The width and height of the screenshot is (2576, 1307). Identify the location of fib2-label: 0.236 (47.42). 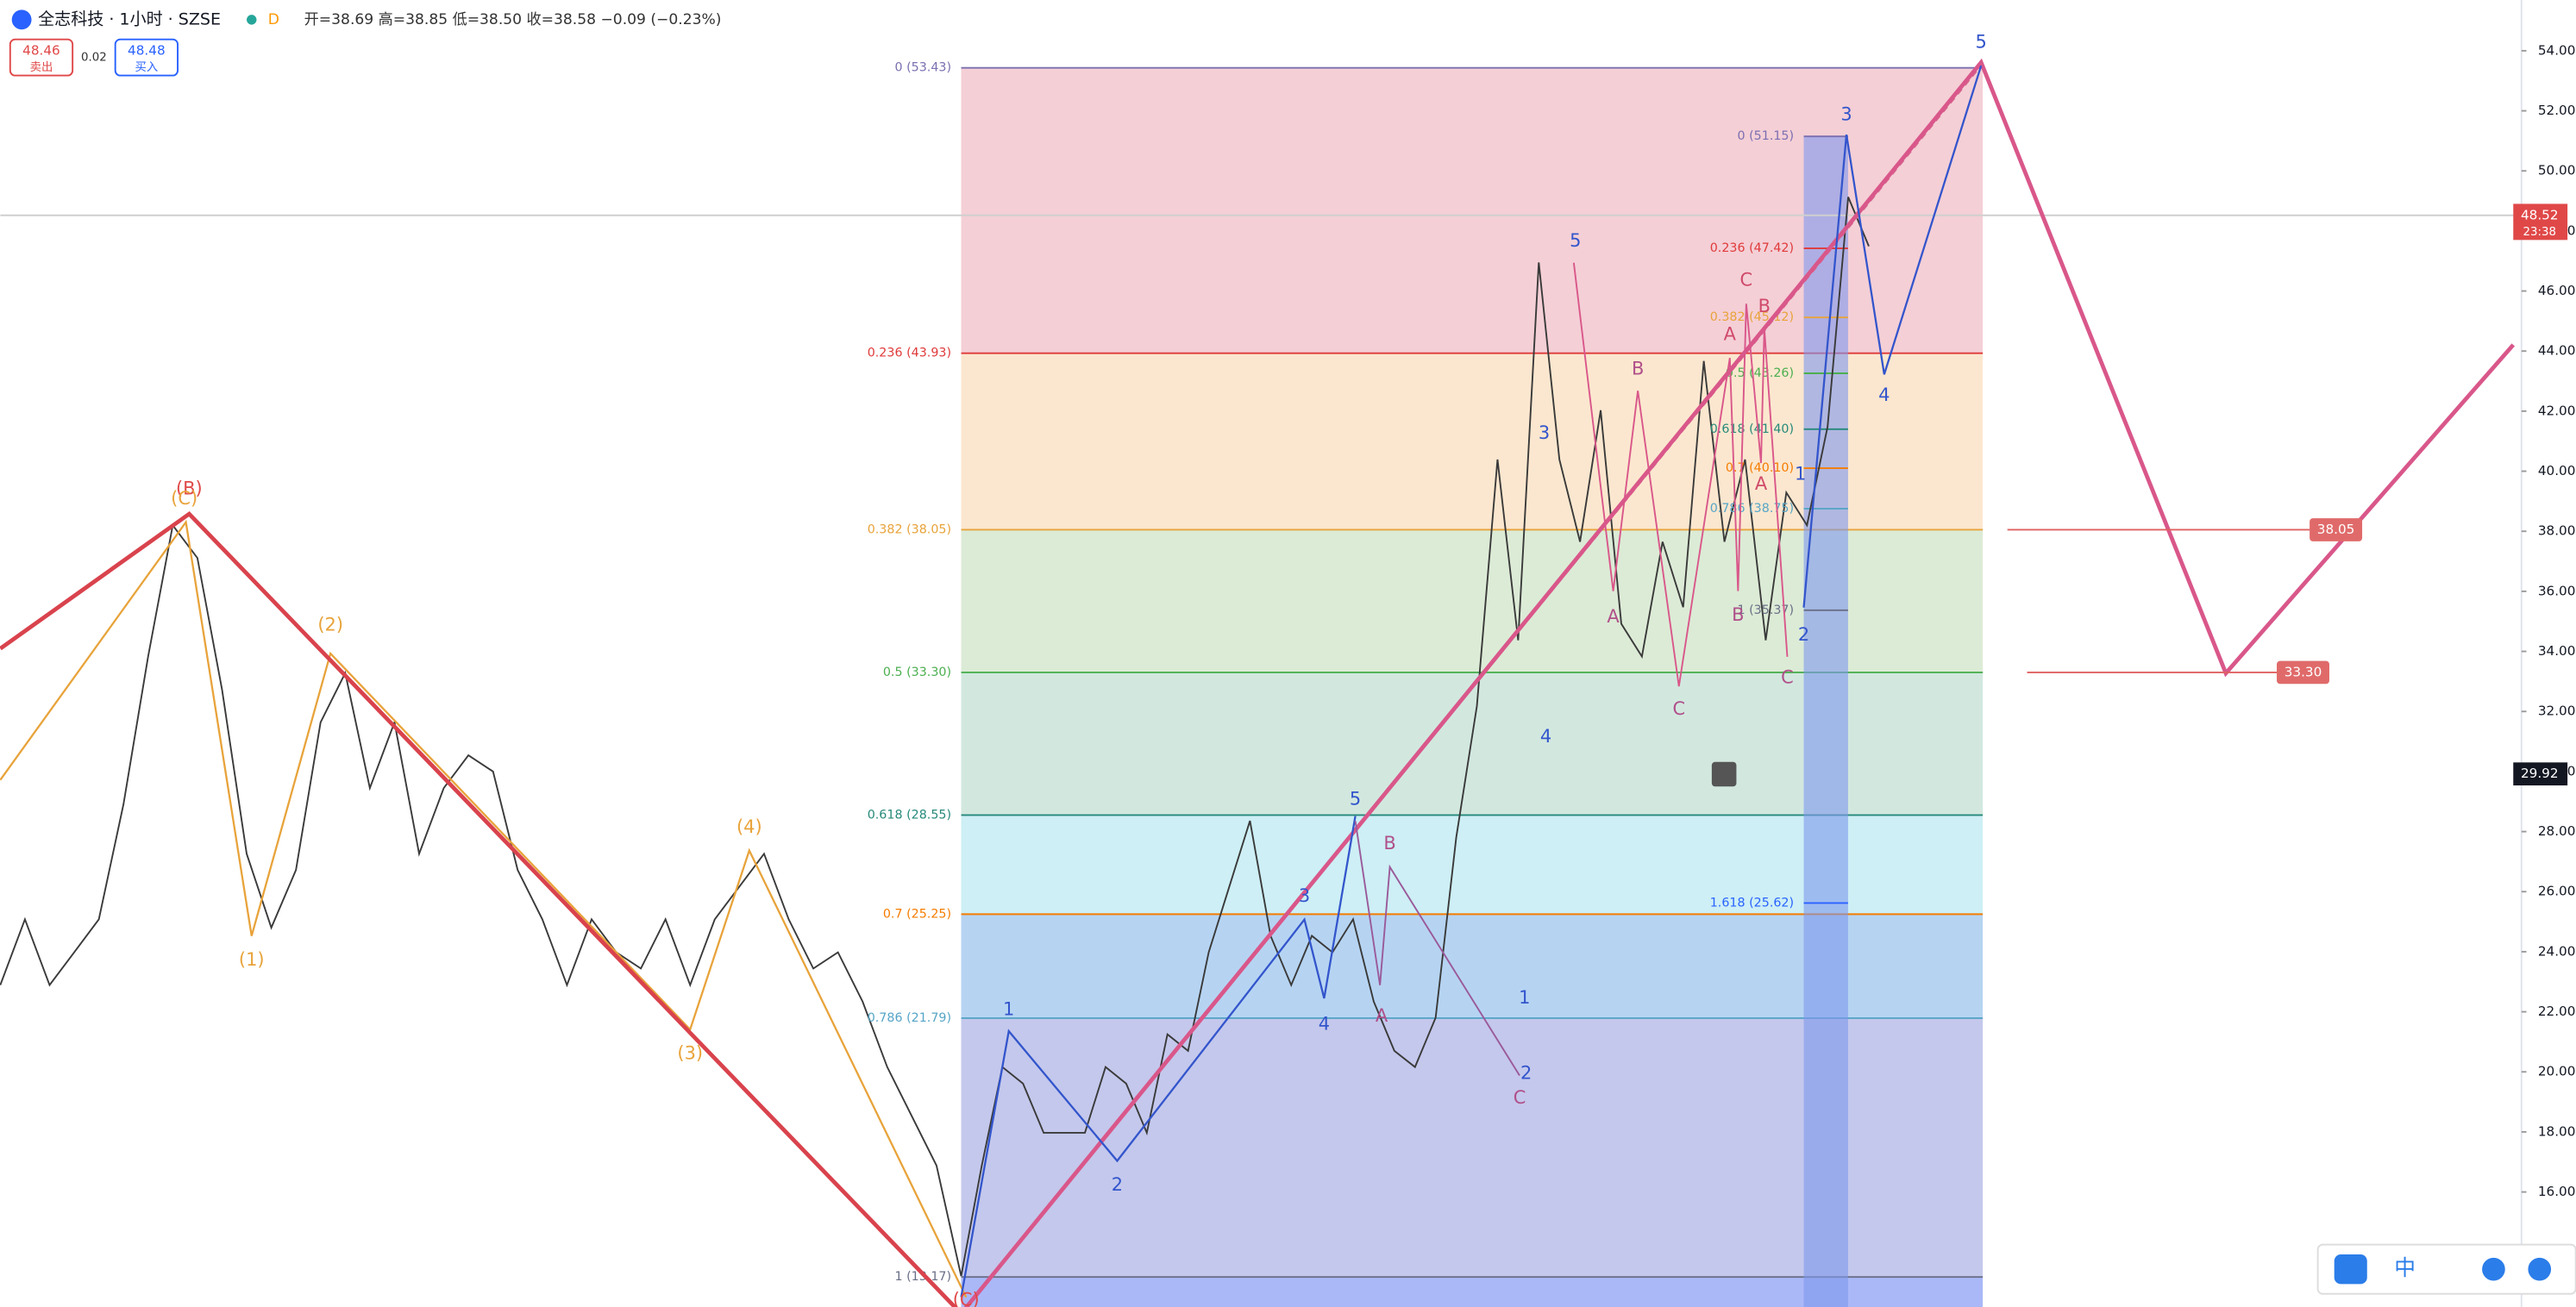
(1752, 248).